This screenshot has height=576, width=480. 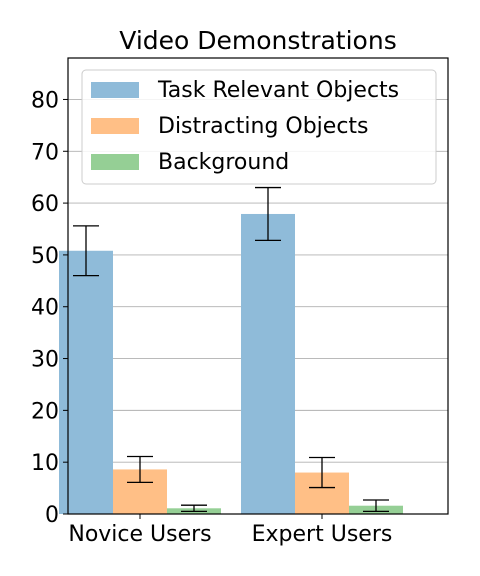 I want to click on y-axis-ticks: 0 10 20 30 40 50 60 70 80, so click(x=49, y=308).